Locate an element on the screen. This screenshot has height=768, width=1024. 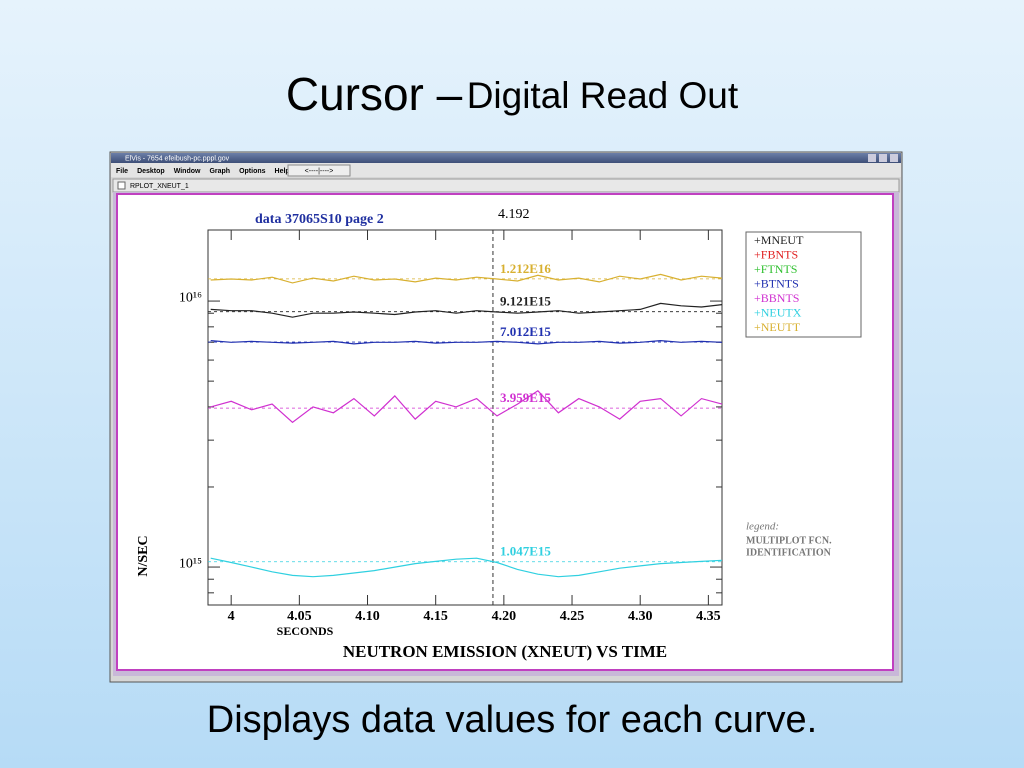
subwindow-title: RPLOT_XNEUT_1 is located at coordinates (159, 186).